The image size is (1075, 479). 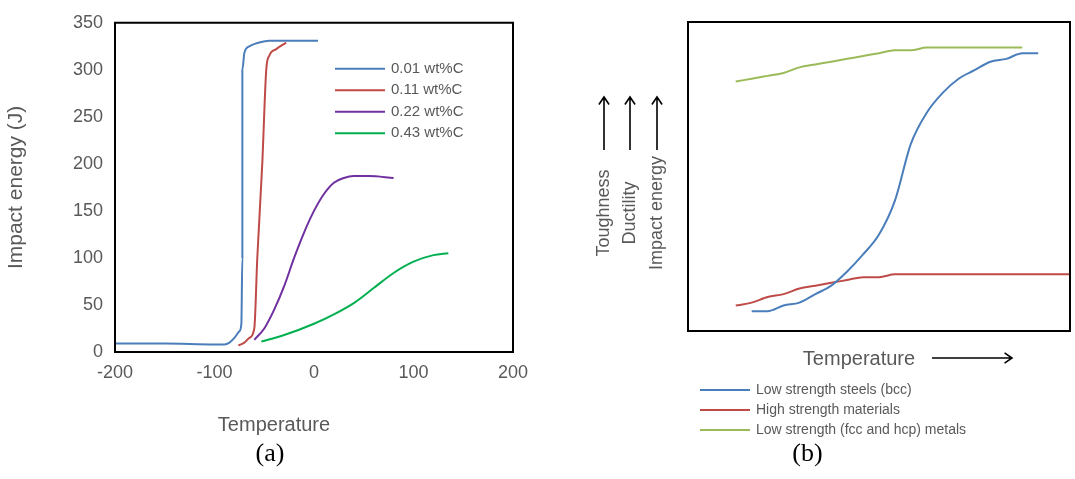 What do you see at coordinates (87, 256) in the screenshot?
I see `y-tick-label: 100` at bounding box center [87, 256].